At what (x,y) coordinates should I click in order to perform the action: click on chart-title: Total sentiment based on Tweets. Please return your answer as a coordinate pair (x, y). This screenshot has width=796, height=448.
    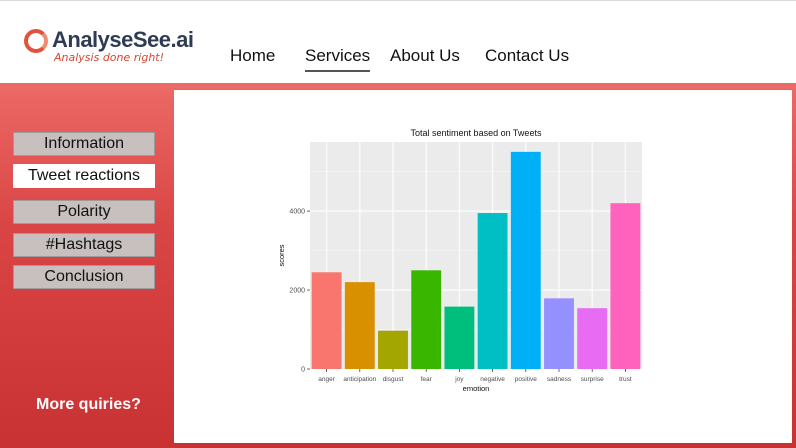
    Looking at the image, I should click on (476, 133).